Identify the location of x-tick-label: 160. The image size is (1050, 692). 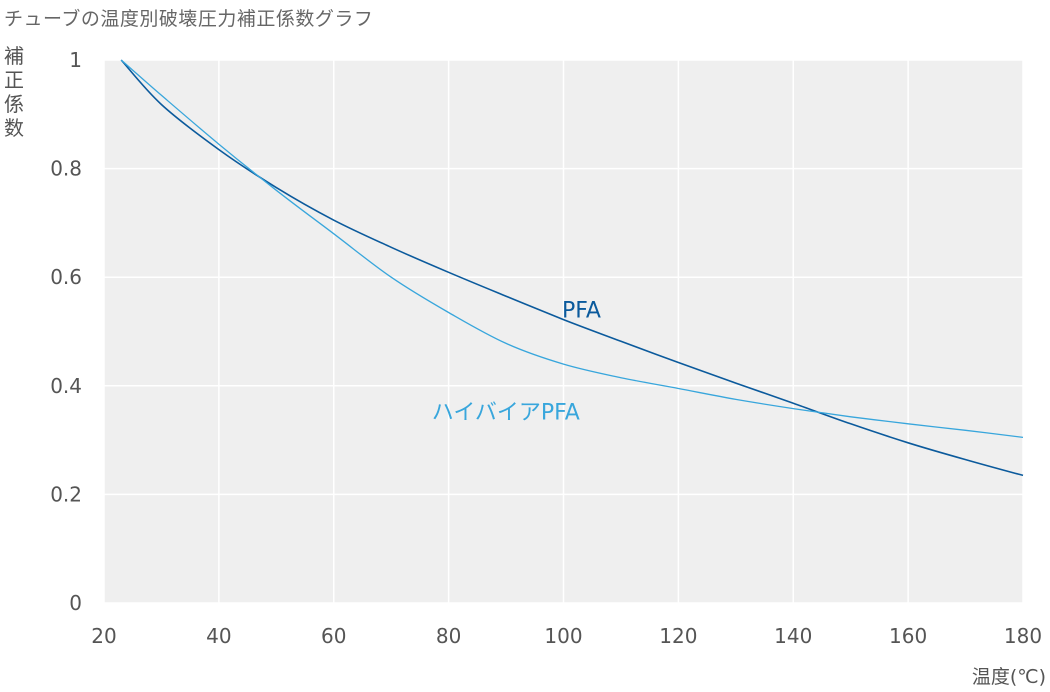
(908, 636).